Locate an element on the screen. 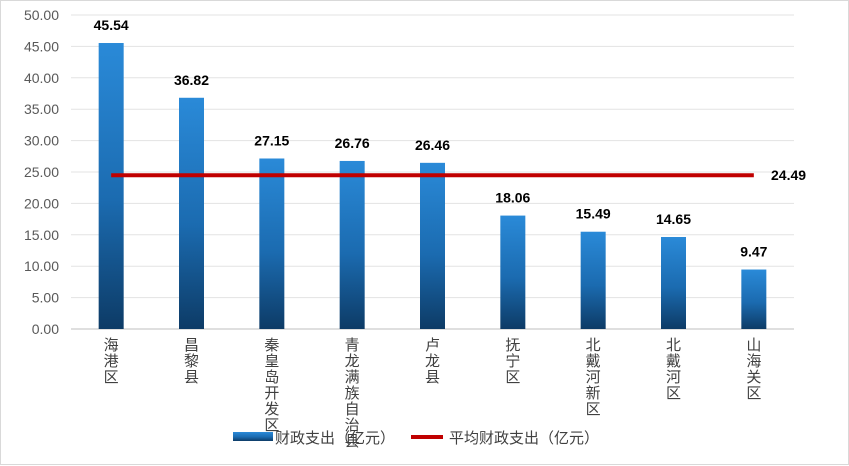  y-tick-label: 45.00 is located at coordinates (41, 46).